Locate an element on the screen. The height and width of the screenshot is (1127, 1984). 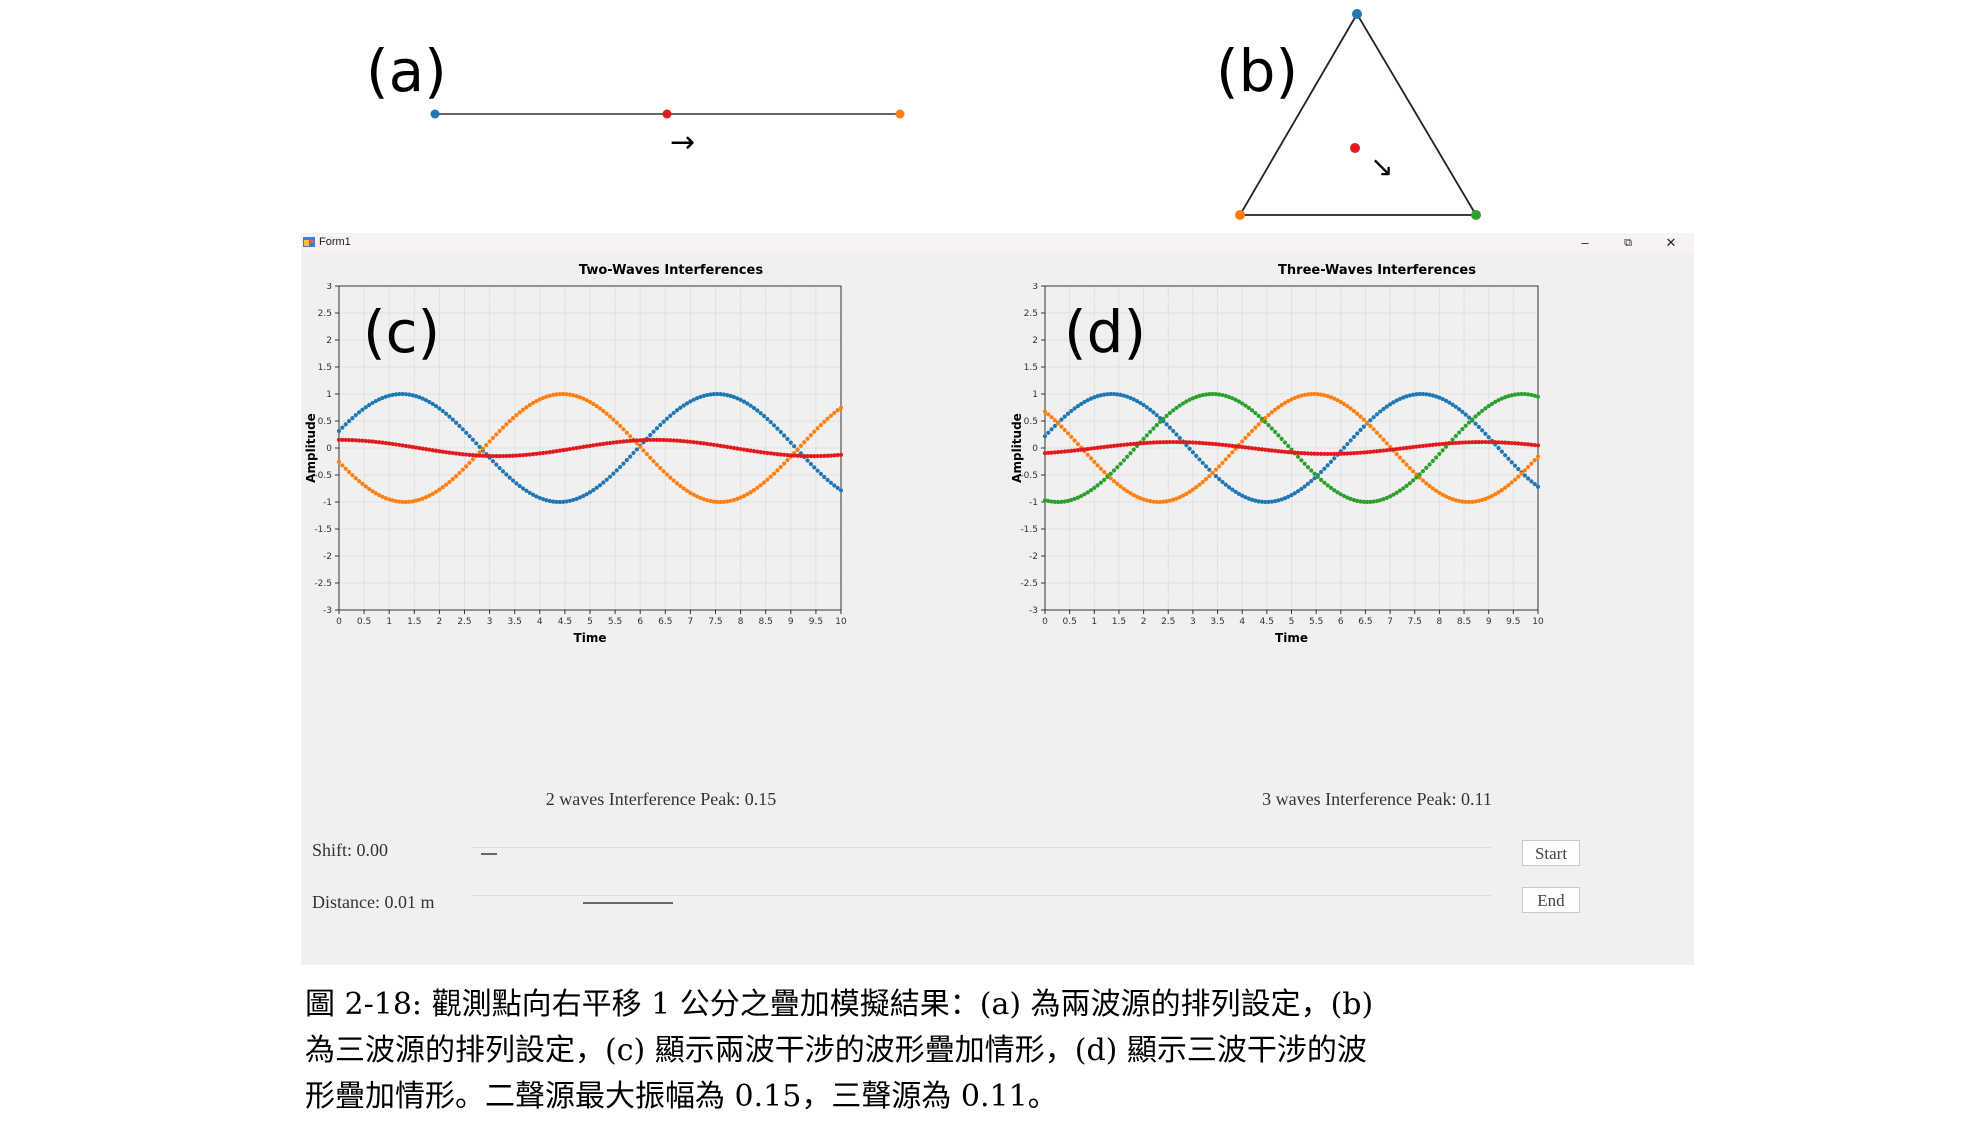
panel-label-d: (d) is located at coordinates (1105, 332).